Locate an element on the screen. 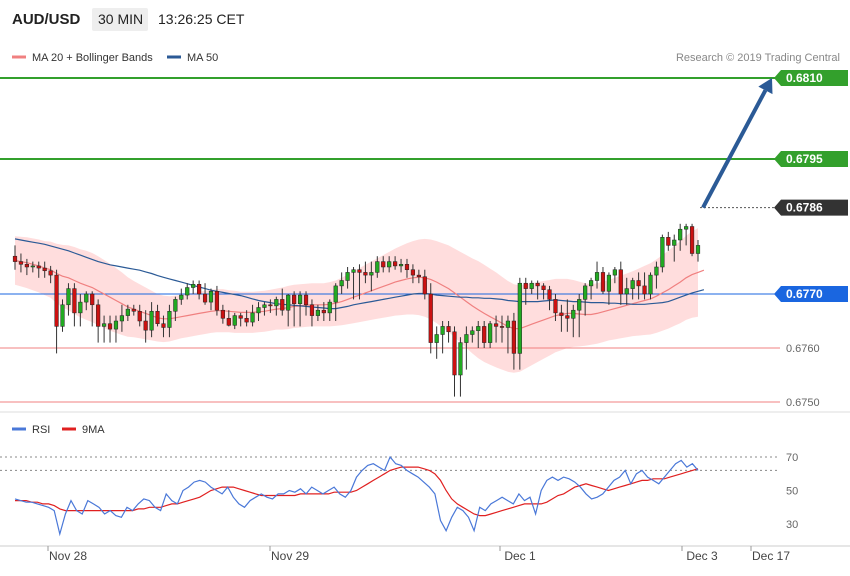 The height and width of the screenshot is (576, 850). support-label-2: 0.6750 is located at coordinates (803, 403).